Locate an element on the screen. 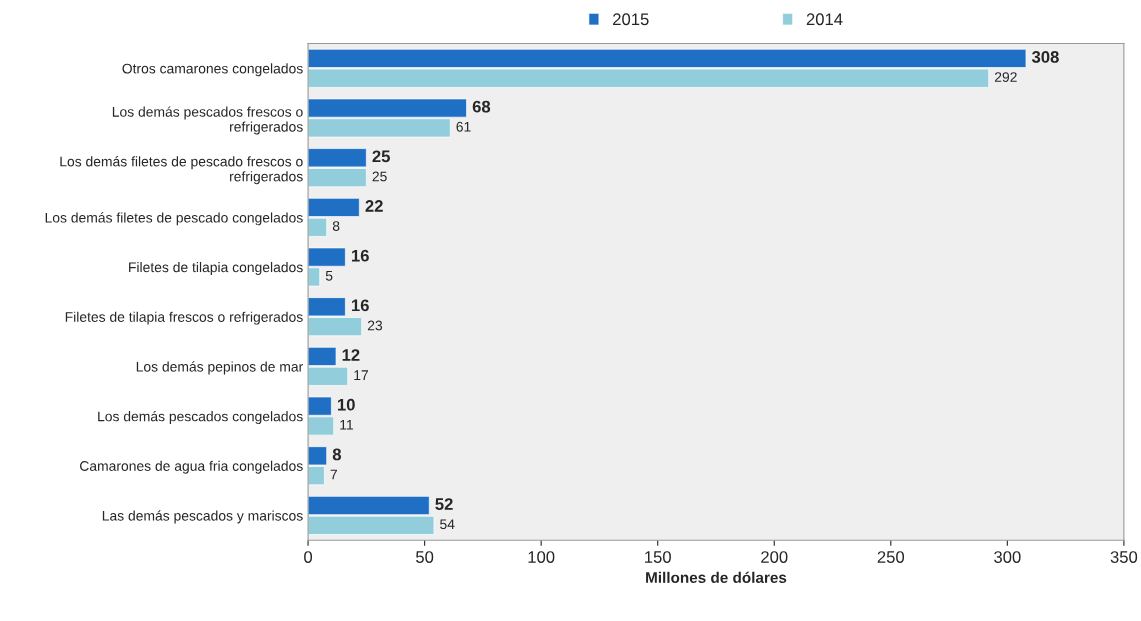 The image size is (1141, 621). data-label: 54 is located at coordinates (447, 524).